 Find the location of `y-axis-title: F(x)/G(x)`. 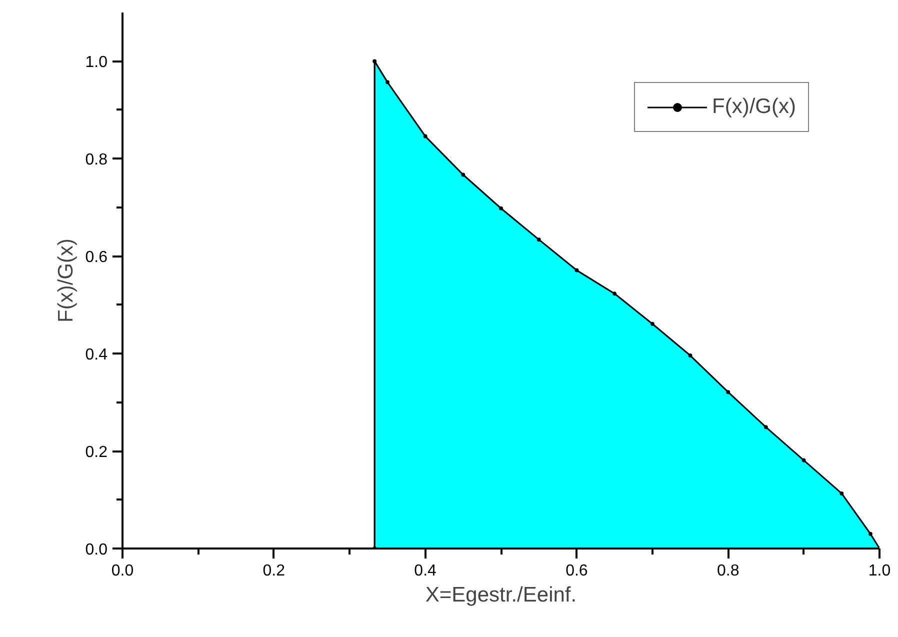

y-axis-title: F(x)/G(x) is located at coordinates (66, 280).